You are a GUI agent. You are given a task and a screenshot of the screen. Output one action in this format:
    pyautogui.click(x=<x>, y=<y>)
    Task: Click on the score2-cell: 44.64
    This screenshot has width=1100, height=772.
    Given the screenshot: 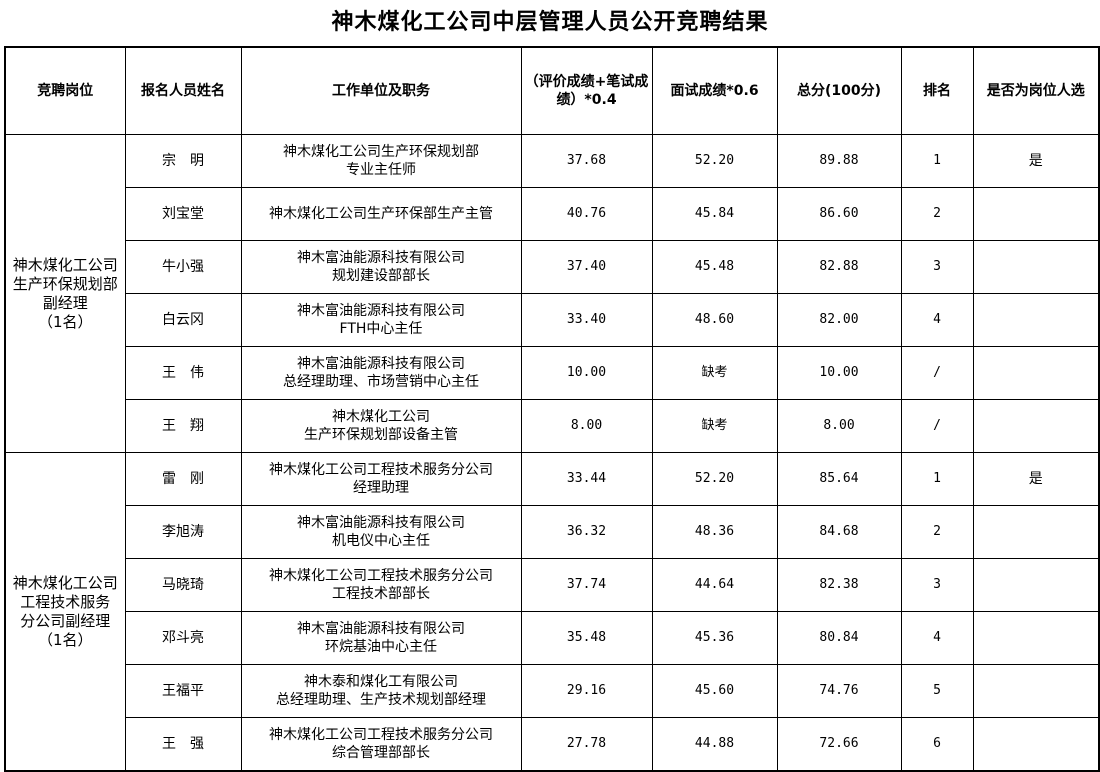 What is the action you would take?
    pyautogui.click(x=714, y=585)
    